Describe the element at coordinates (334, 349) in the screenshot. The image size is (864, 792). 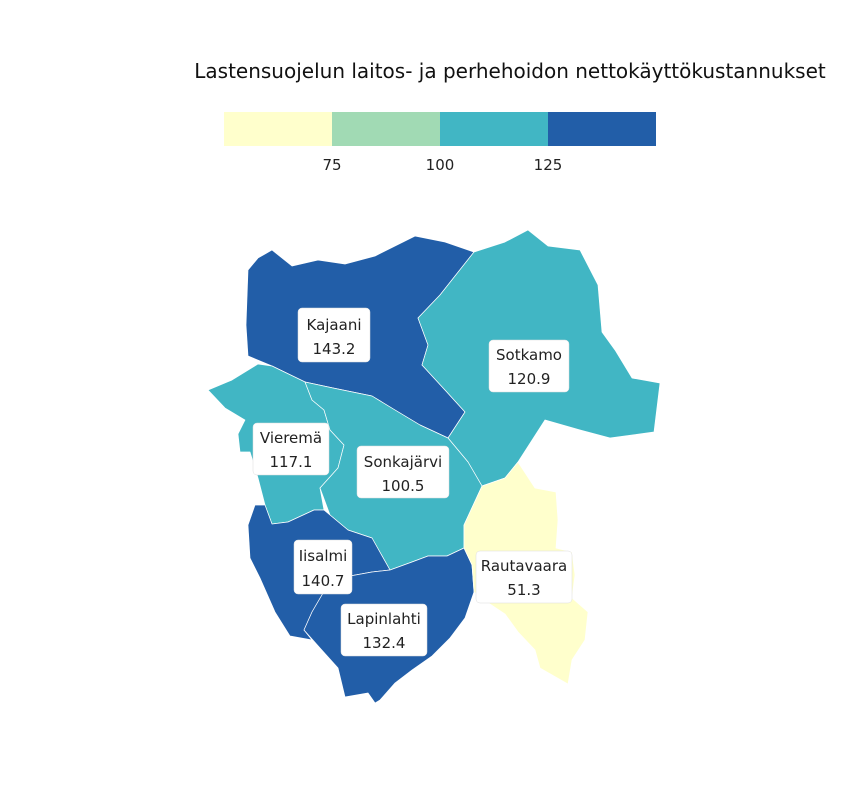
I see `label-kajaani-value: 143.2` at that location.